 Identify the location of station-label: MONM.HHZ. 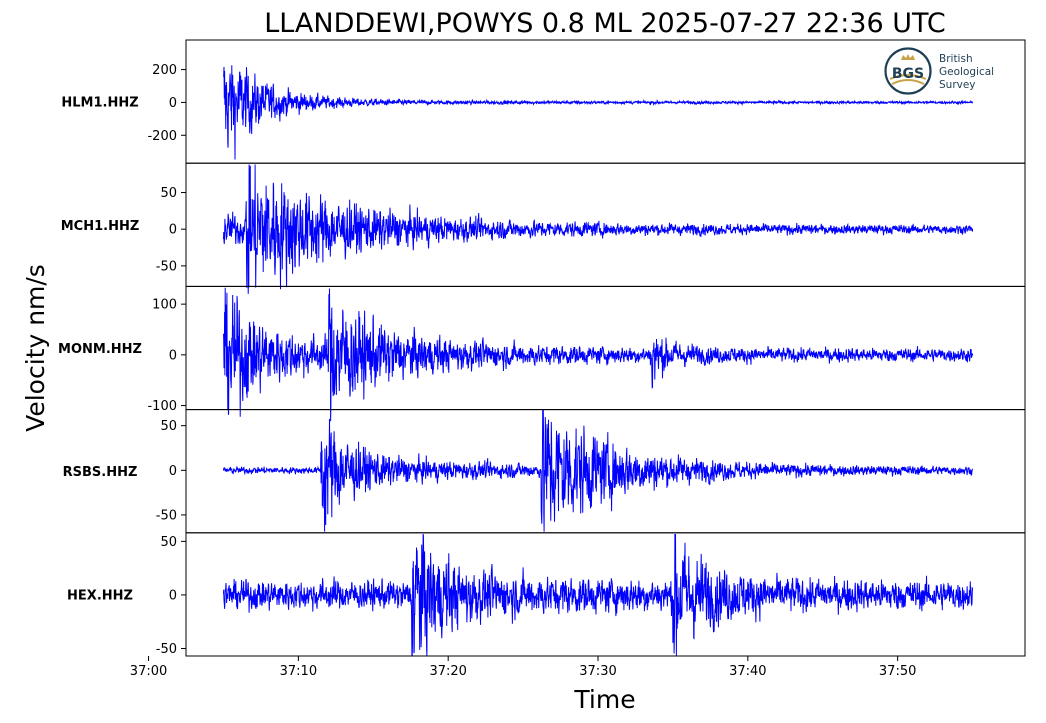
(100, 349).